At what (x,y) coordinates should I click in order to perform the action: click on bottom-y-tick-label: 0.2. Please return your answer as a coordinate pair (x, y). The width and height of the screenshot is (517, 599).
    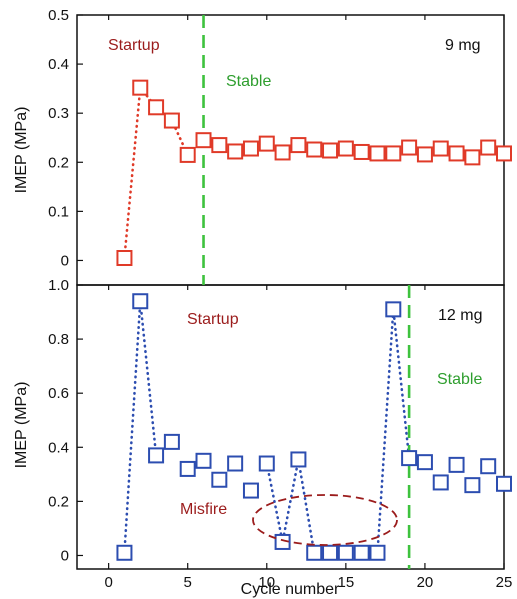
    Looking at the image, I should click on (58, 501).